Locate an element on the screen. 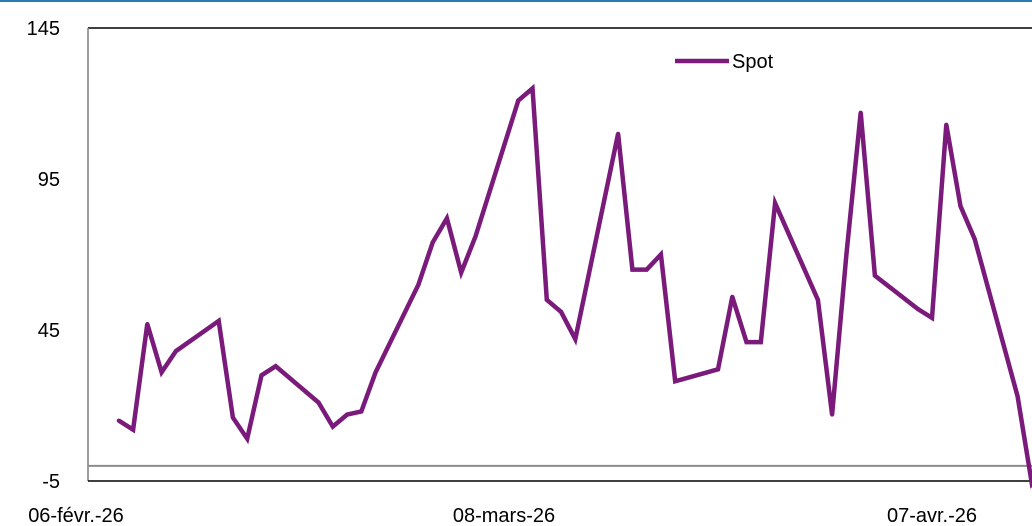 Image resolution: width=1032 pixels, height=526 pixels. y-tick-label: -5 is located at coordinates (51, 482).